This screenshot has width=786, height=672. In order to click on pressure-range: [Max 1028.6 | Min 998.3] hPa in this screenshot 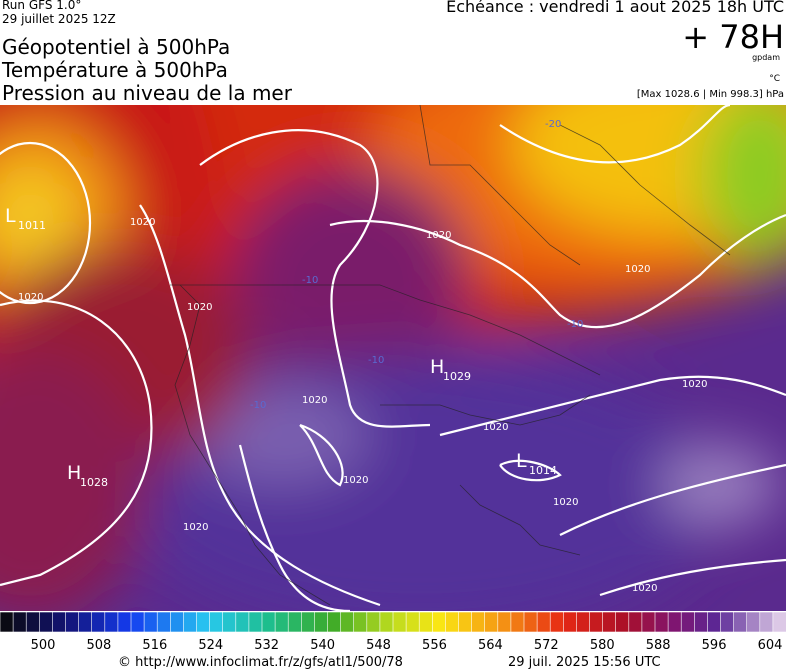, I will do `click(710, 94)`.